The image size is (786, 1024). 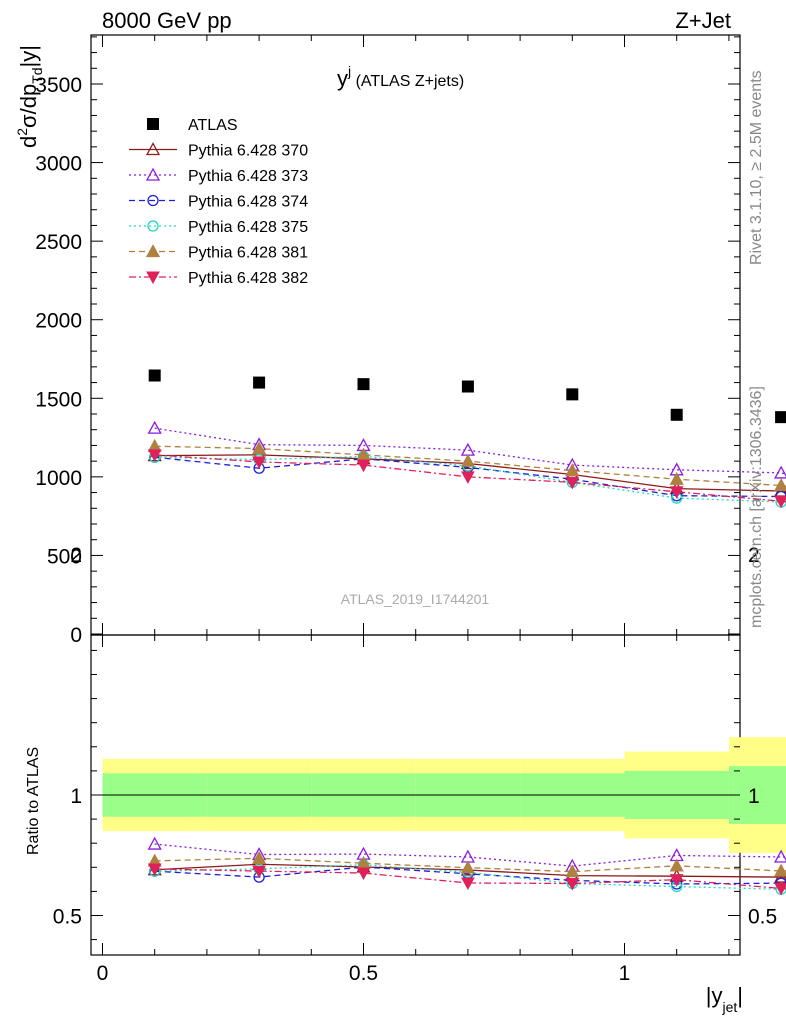 I want to click on y-tick-label: 1500, so click(x=58, y=399).